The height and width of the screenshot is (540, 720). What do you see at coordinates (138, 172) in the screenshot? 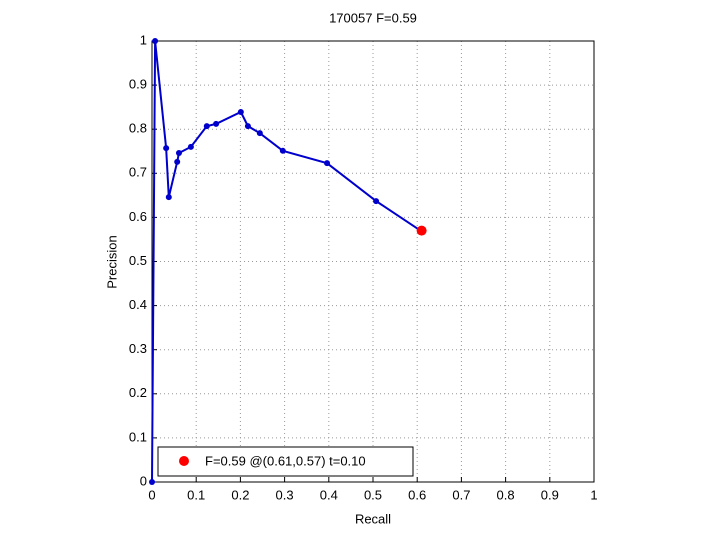
I see `y-tick-label: 0.7` at bounding box center [138, 172].